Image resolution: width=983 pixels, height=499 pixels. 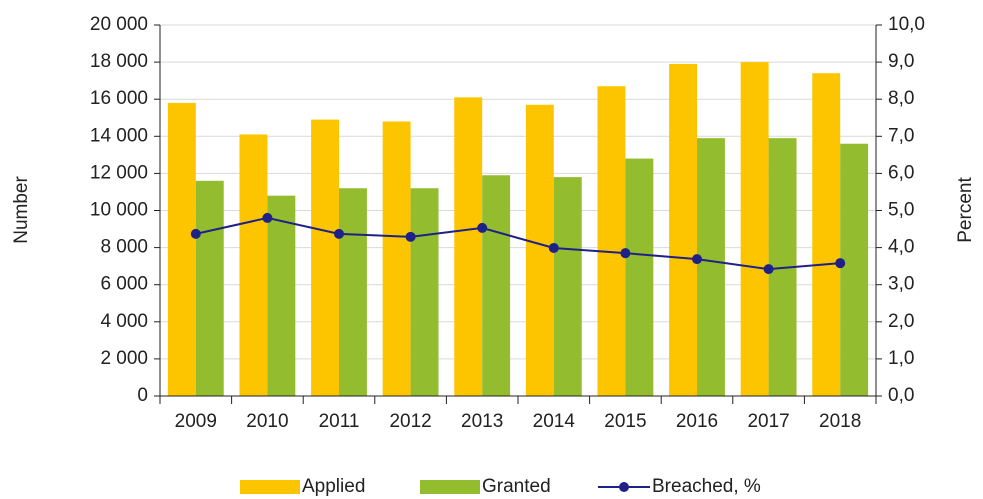 I want to click on y2-tick-label: 6,0, so click(x=901, y=172).